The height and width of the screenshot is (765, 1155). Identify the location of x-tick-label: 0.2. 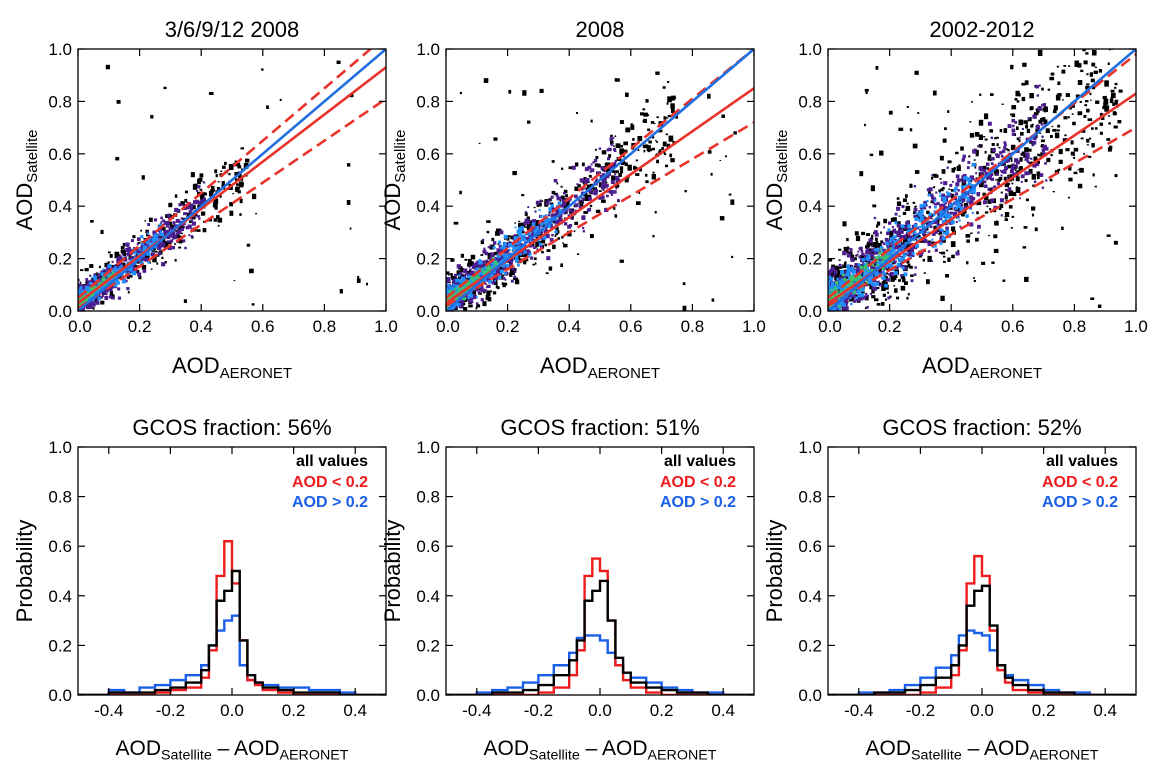
(508, 326).